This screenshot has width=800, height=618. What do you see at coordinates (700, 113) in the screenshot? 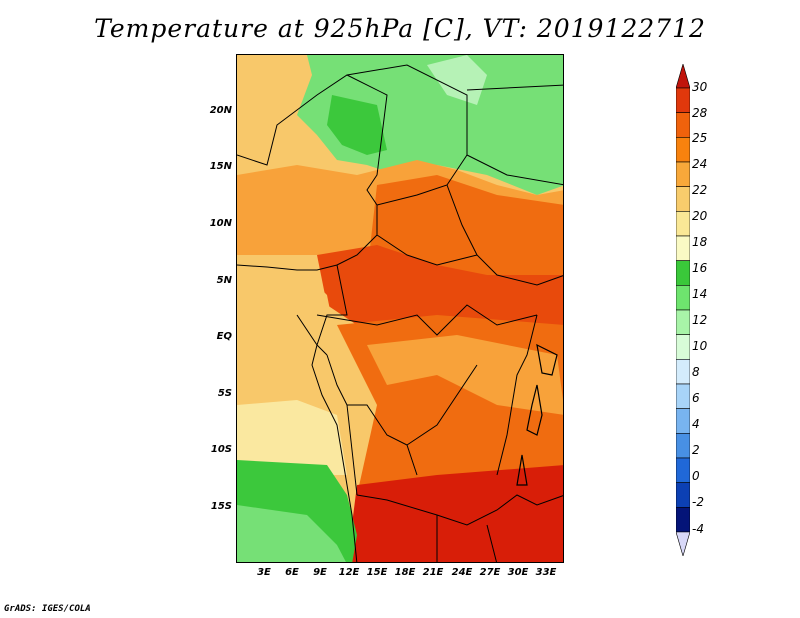
I see `colorbar-label: 28` at bounding box center [700, 113].